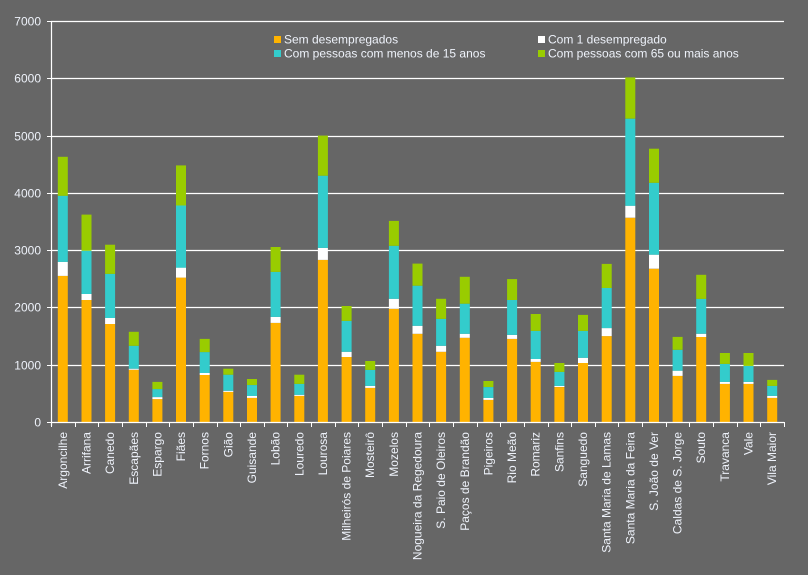 Image resolution: width=808 pixels, height=575 pixels. Describe the element at coordinates (643, 54) in the screenshot. I see `legend-label: Com pessoas com 65 ou mais anos` at that location.